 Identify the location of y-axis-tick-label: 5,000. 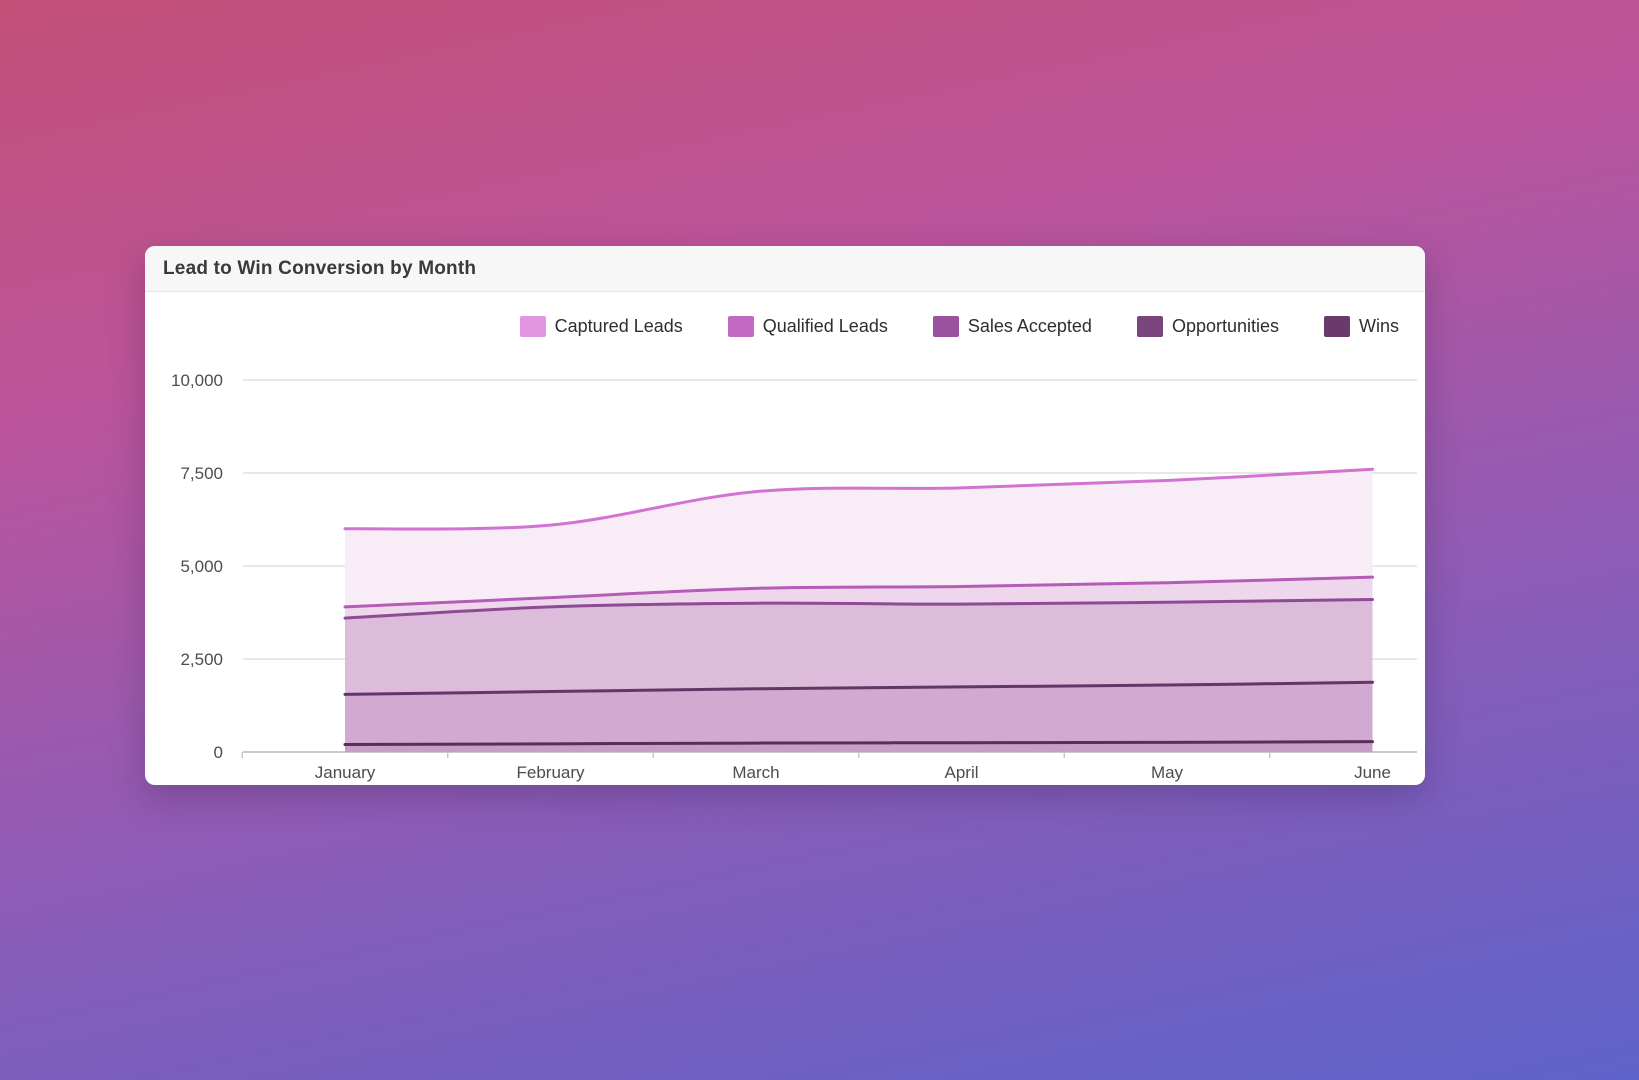
(201, 566).